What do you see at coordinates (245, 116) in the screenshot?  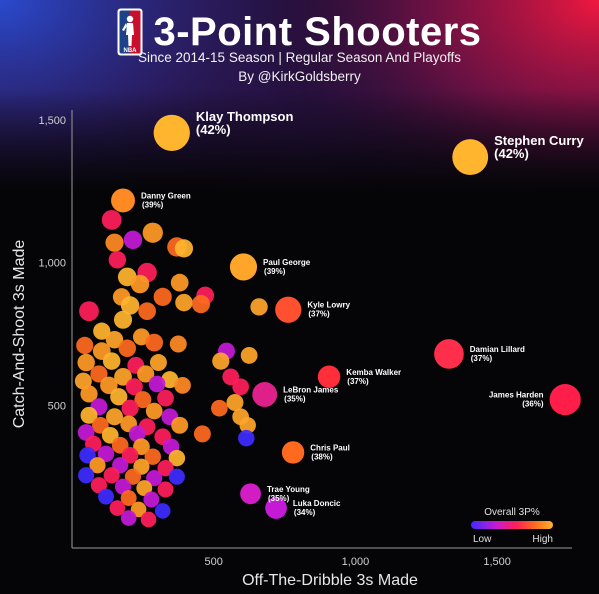 I see `player-name-label: Klay Thompson` at bounding box center [245, 116].